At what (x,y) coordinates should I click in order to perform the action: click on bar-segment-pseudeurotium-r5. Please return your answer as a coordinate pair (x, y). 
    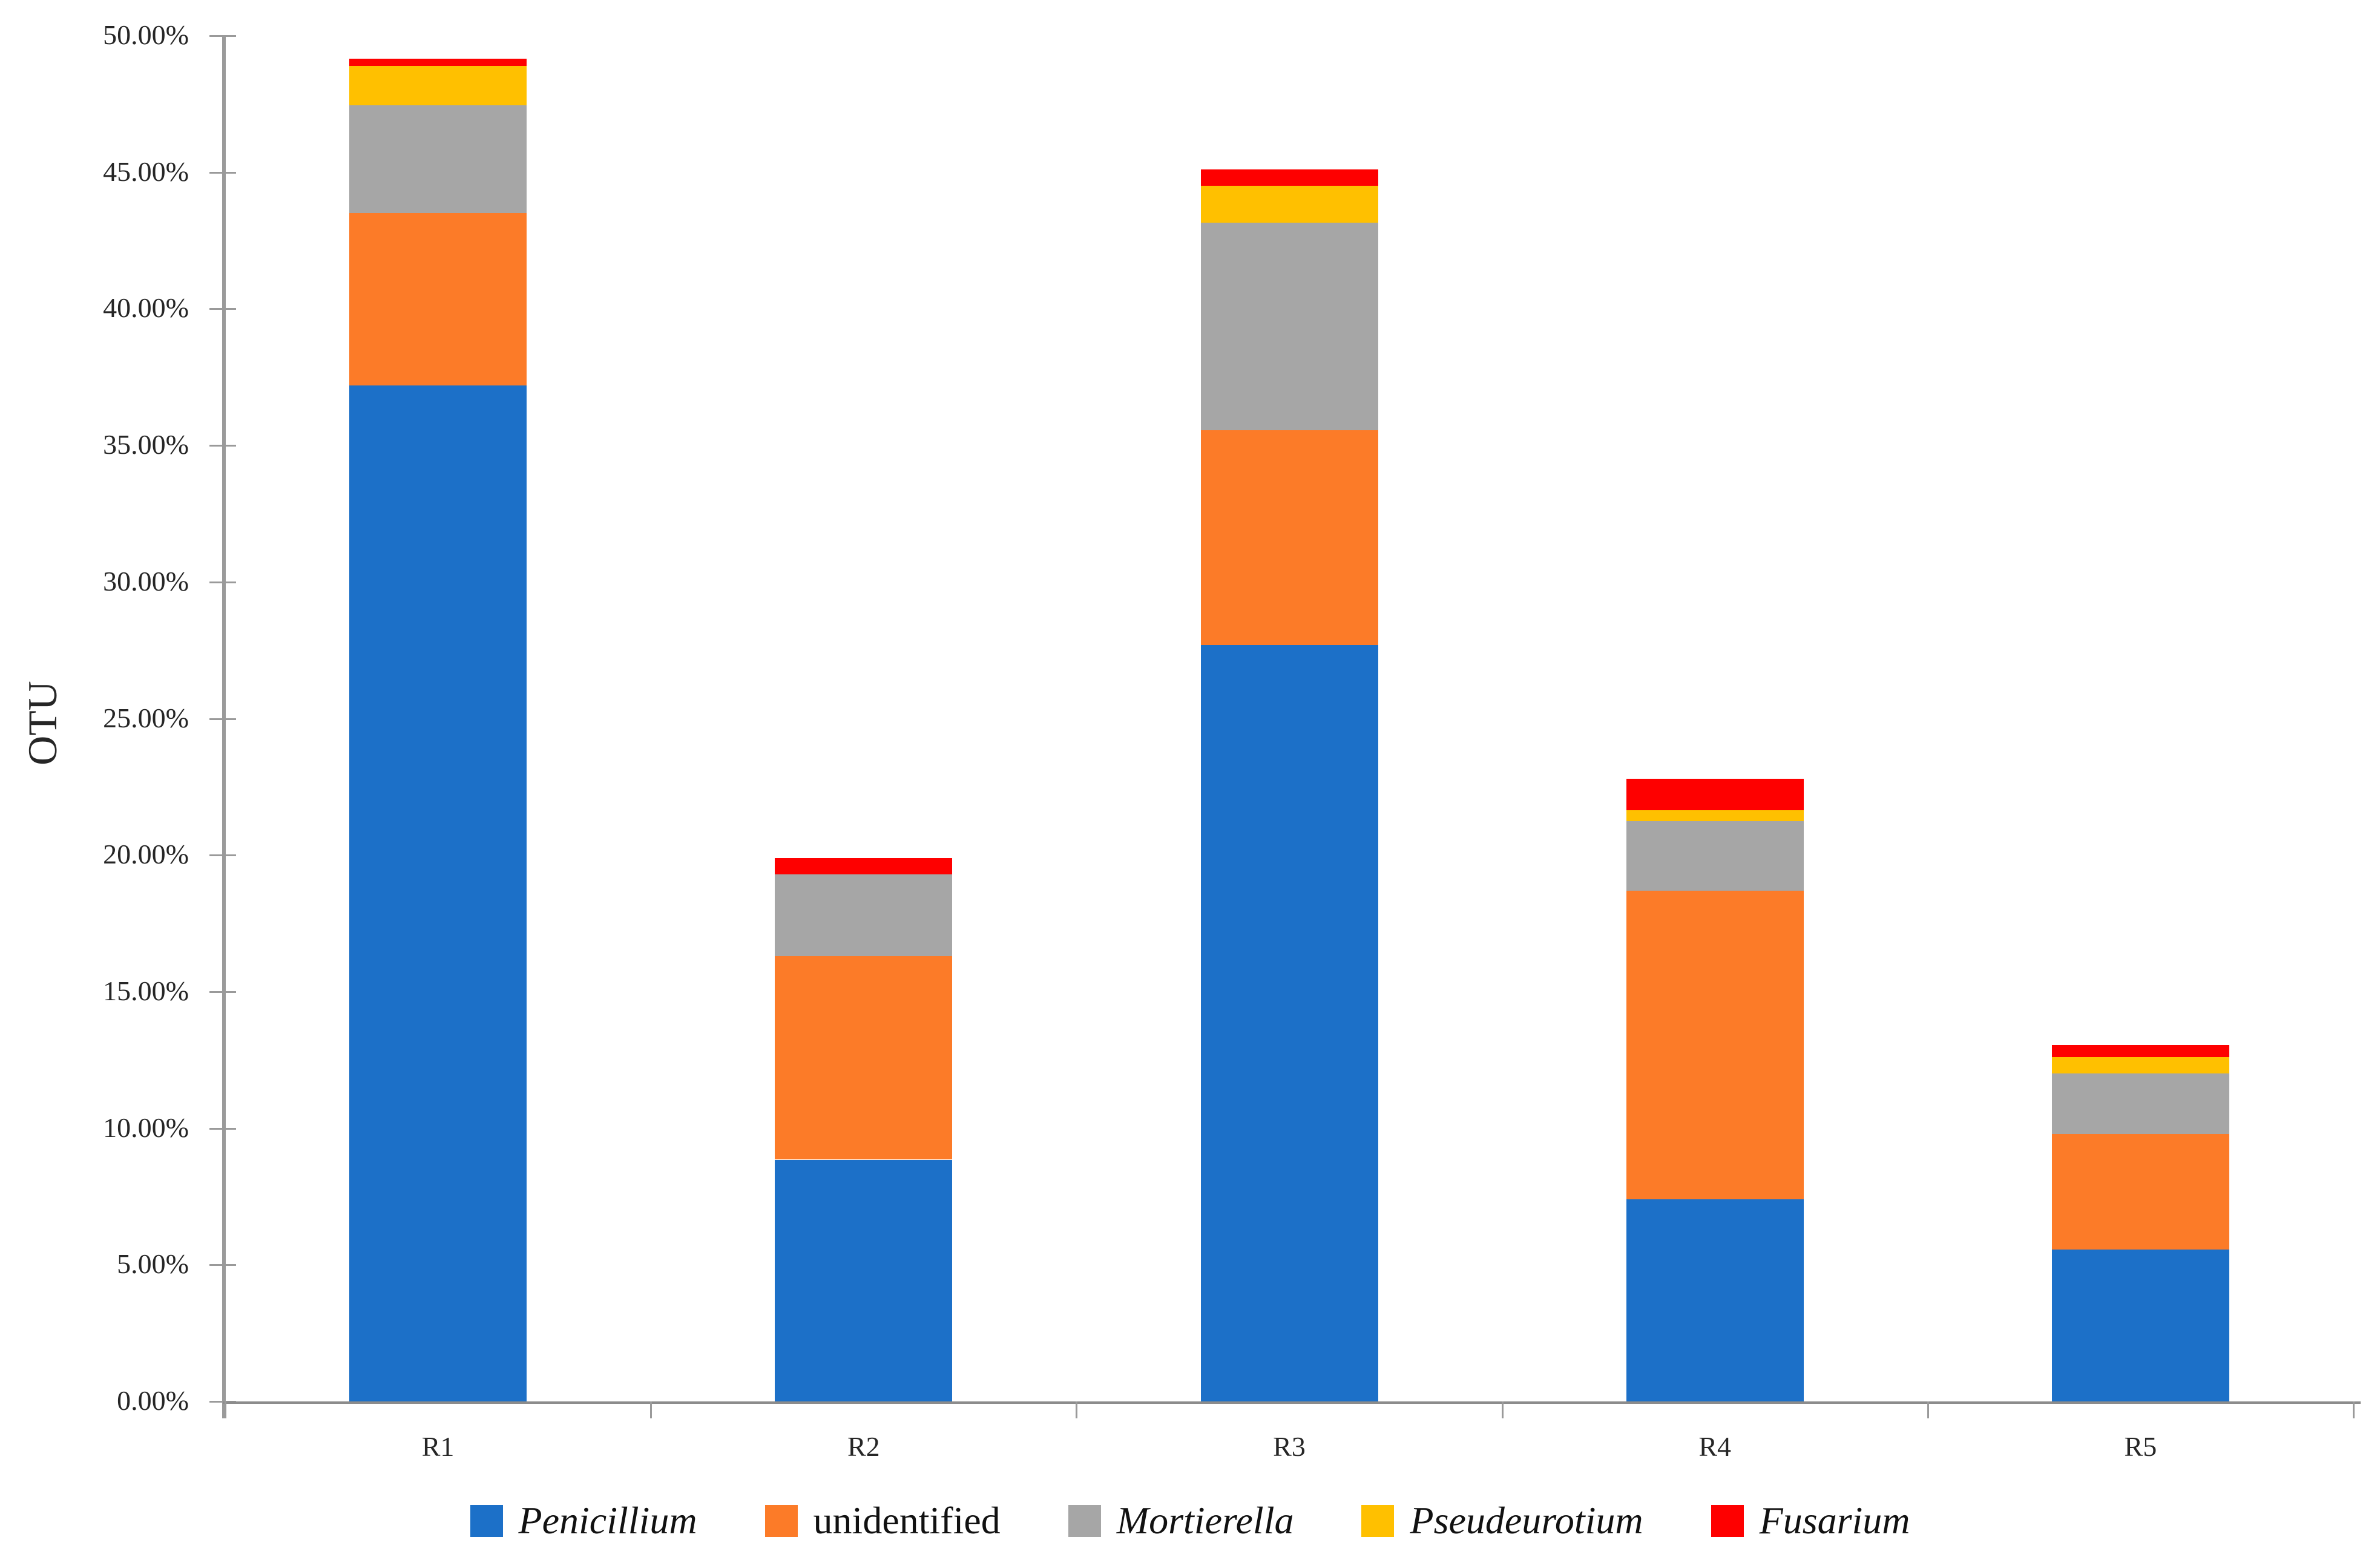
    Looking at the image, I should click on (2140, 1065).